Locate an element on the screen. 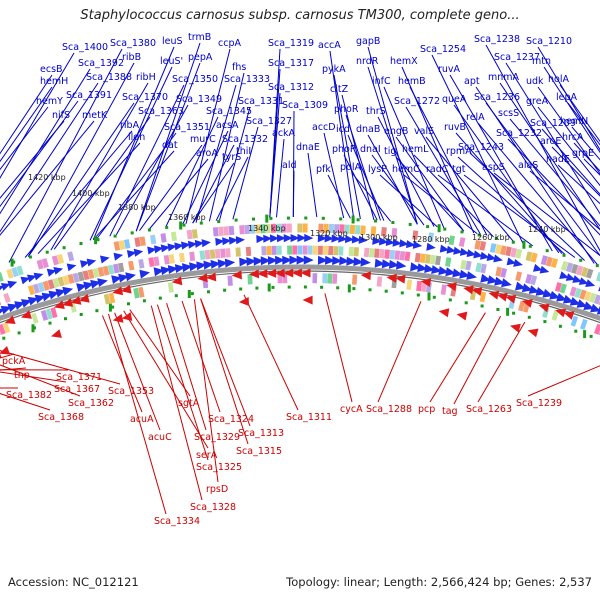 The height and width of the screenshot is (600, 600). forward-gene-label: Sca_1317 is located at coordinates (291, 63).